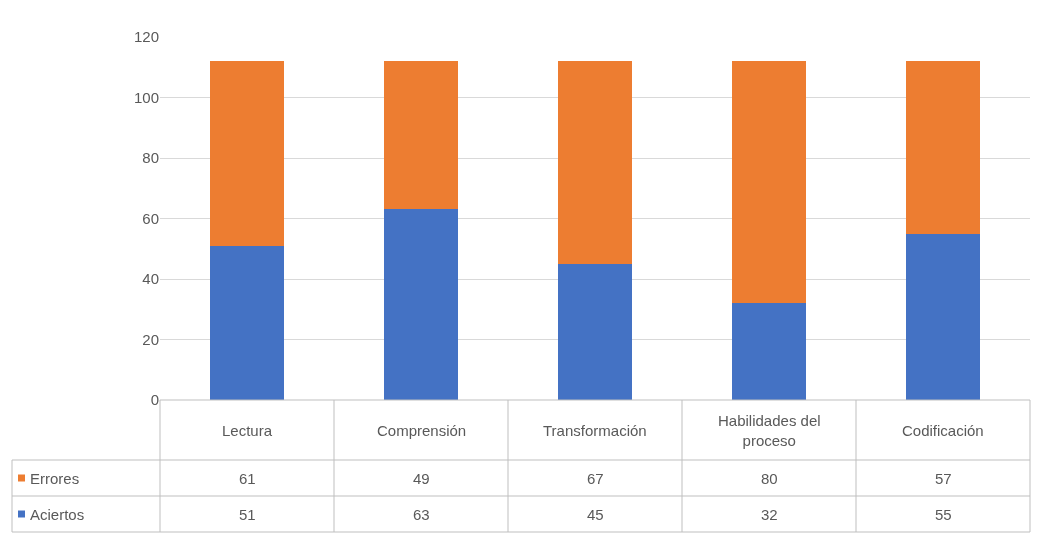 The height and width of the screenshot is (545, 1053). Describe the element at coordinates (943, 478) in the screenshot. I see `data-label: 57` at that location.